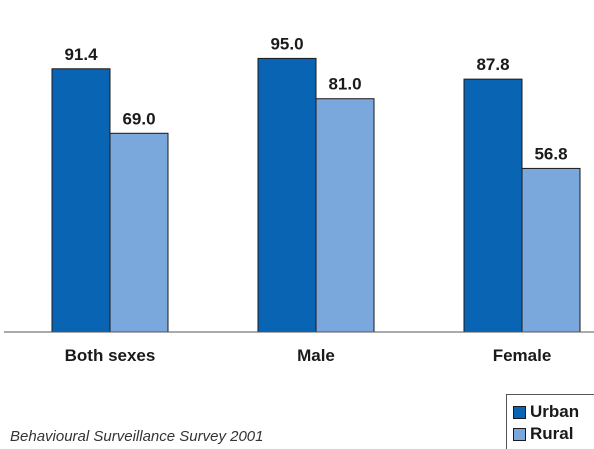  I want to click on value-label-urban-female: 87.8, so click(492, 64).